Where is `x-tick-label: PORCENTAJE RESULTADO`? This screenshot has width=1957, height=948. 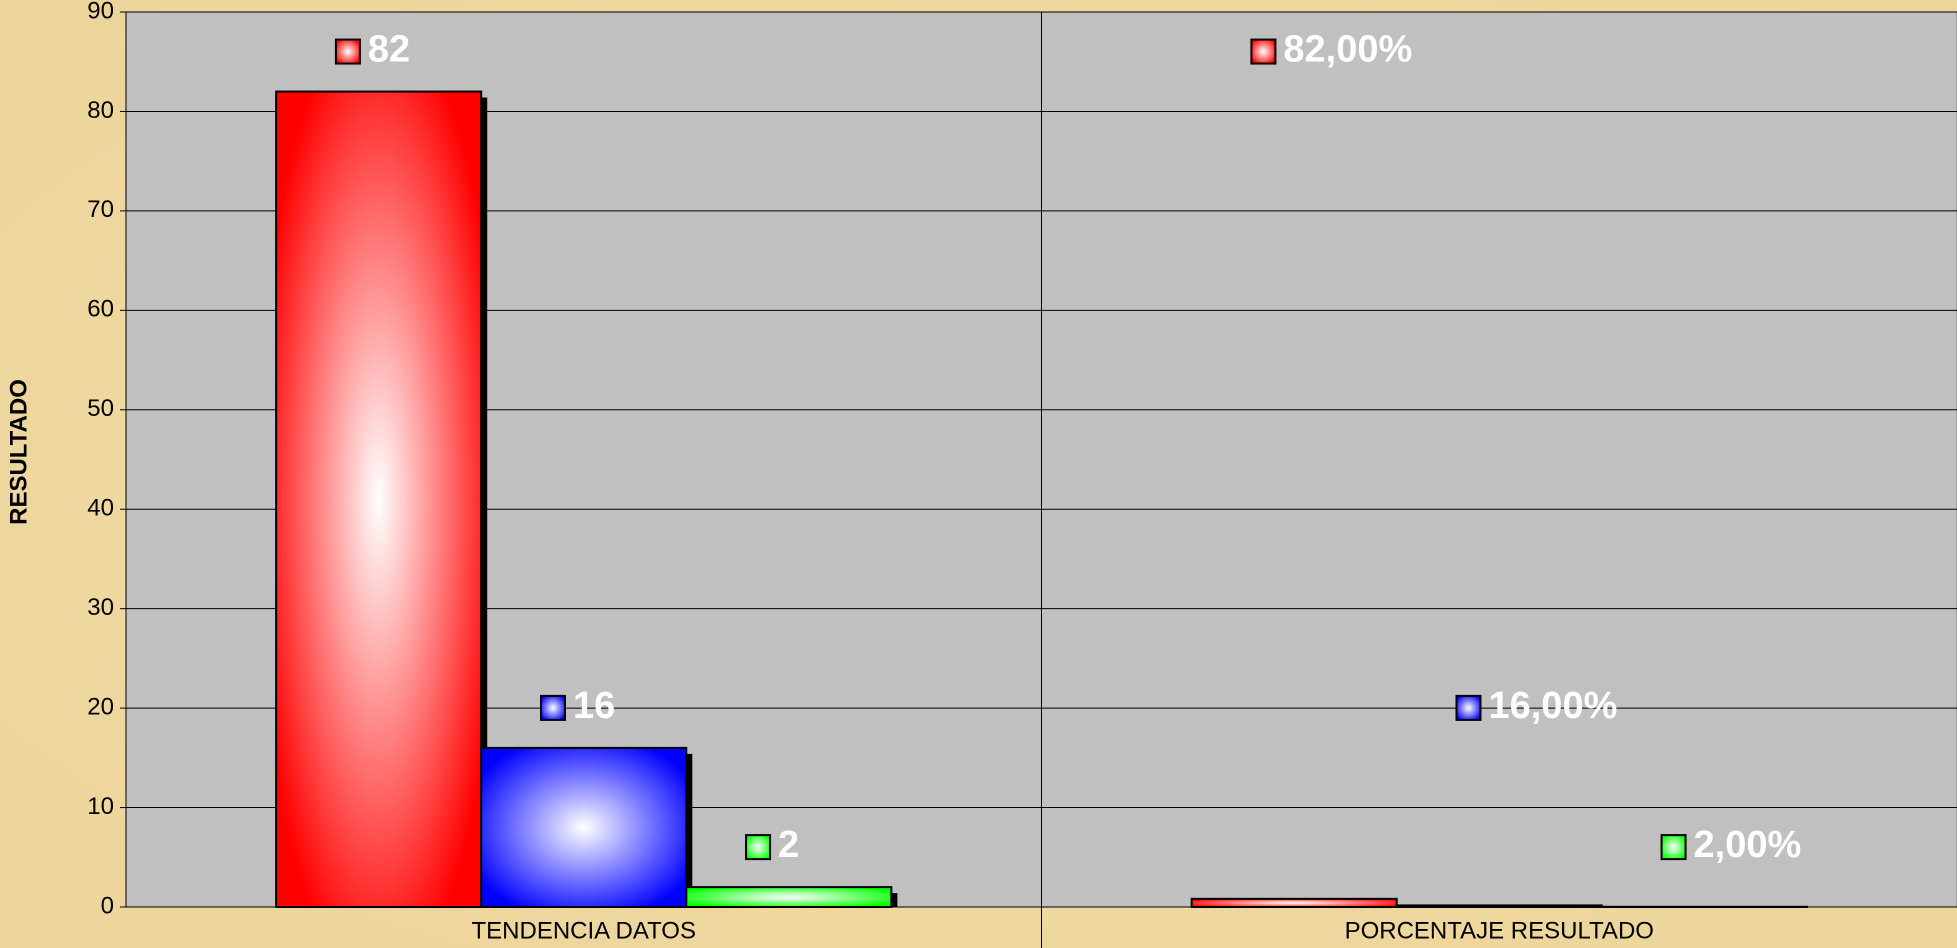 x-tick-label: PORCENTAJE RESULTADO is located at coordinates (1499, 930).